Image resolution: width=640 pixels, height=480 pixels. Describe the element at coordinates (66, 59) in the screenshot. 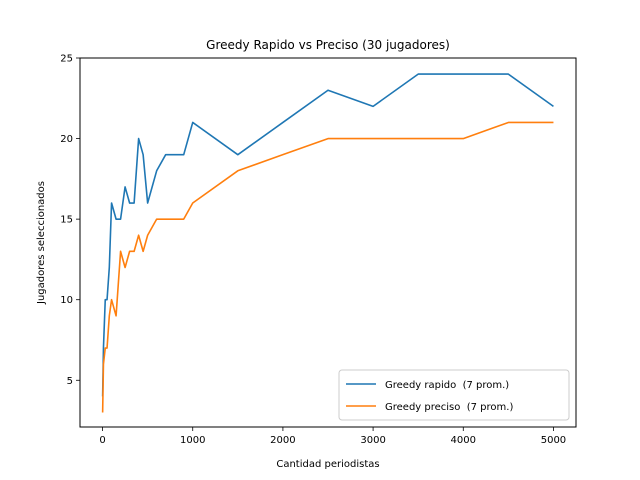

I see `y-tick-label: 25` at that location.